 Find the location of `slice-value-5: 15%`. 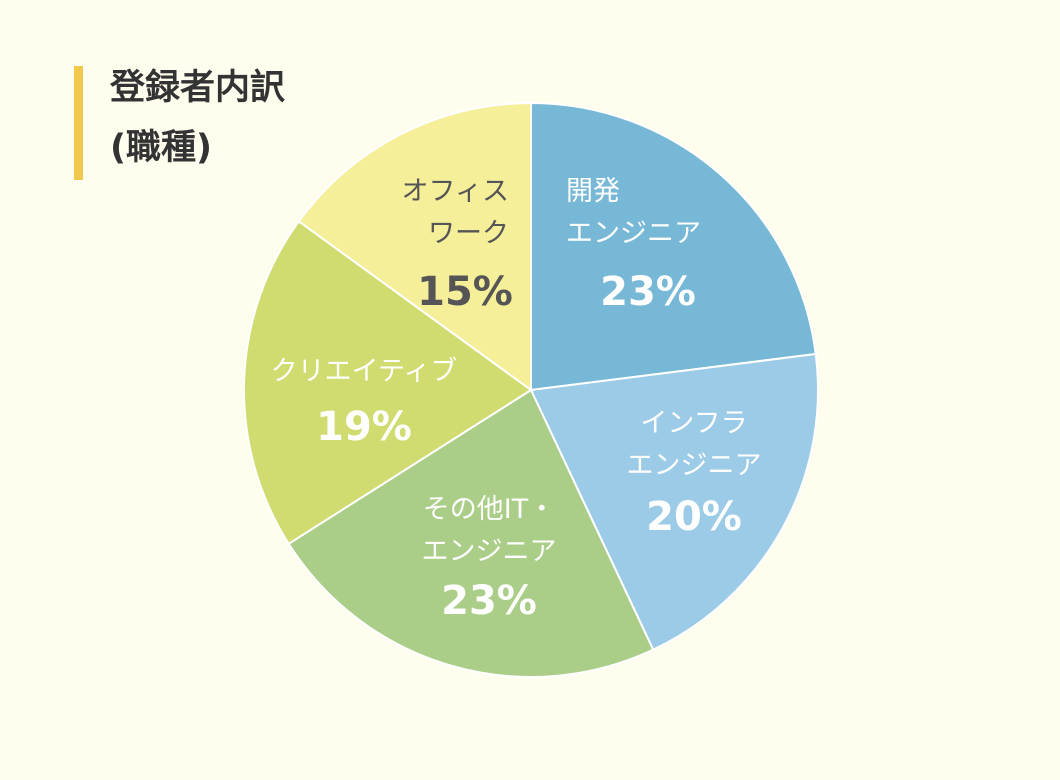

slice-value-5: 15% is located at coordinates (465, 292).